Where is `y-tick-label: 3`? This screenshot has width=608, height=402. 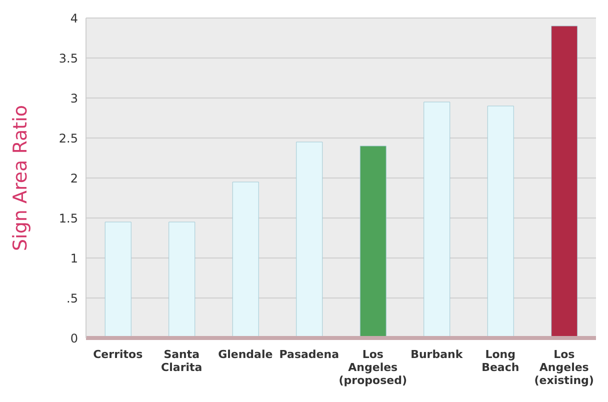
y-tick-label: 3 is located at coordinates (74, 98).